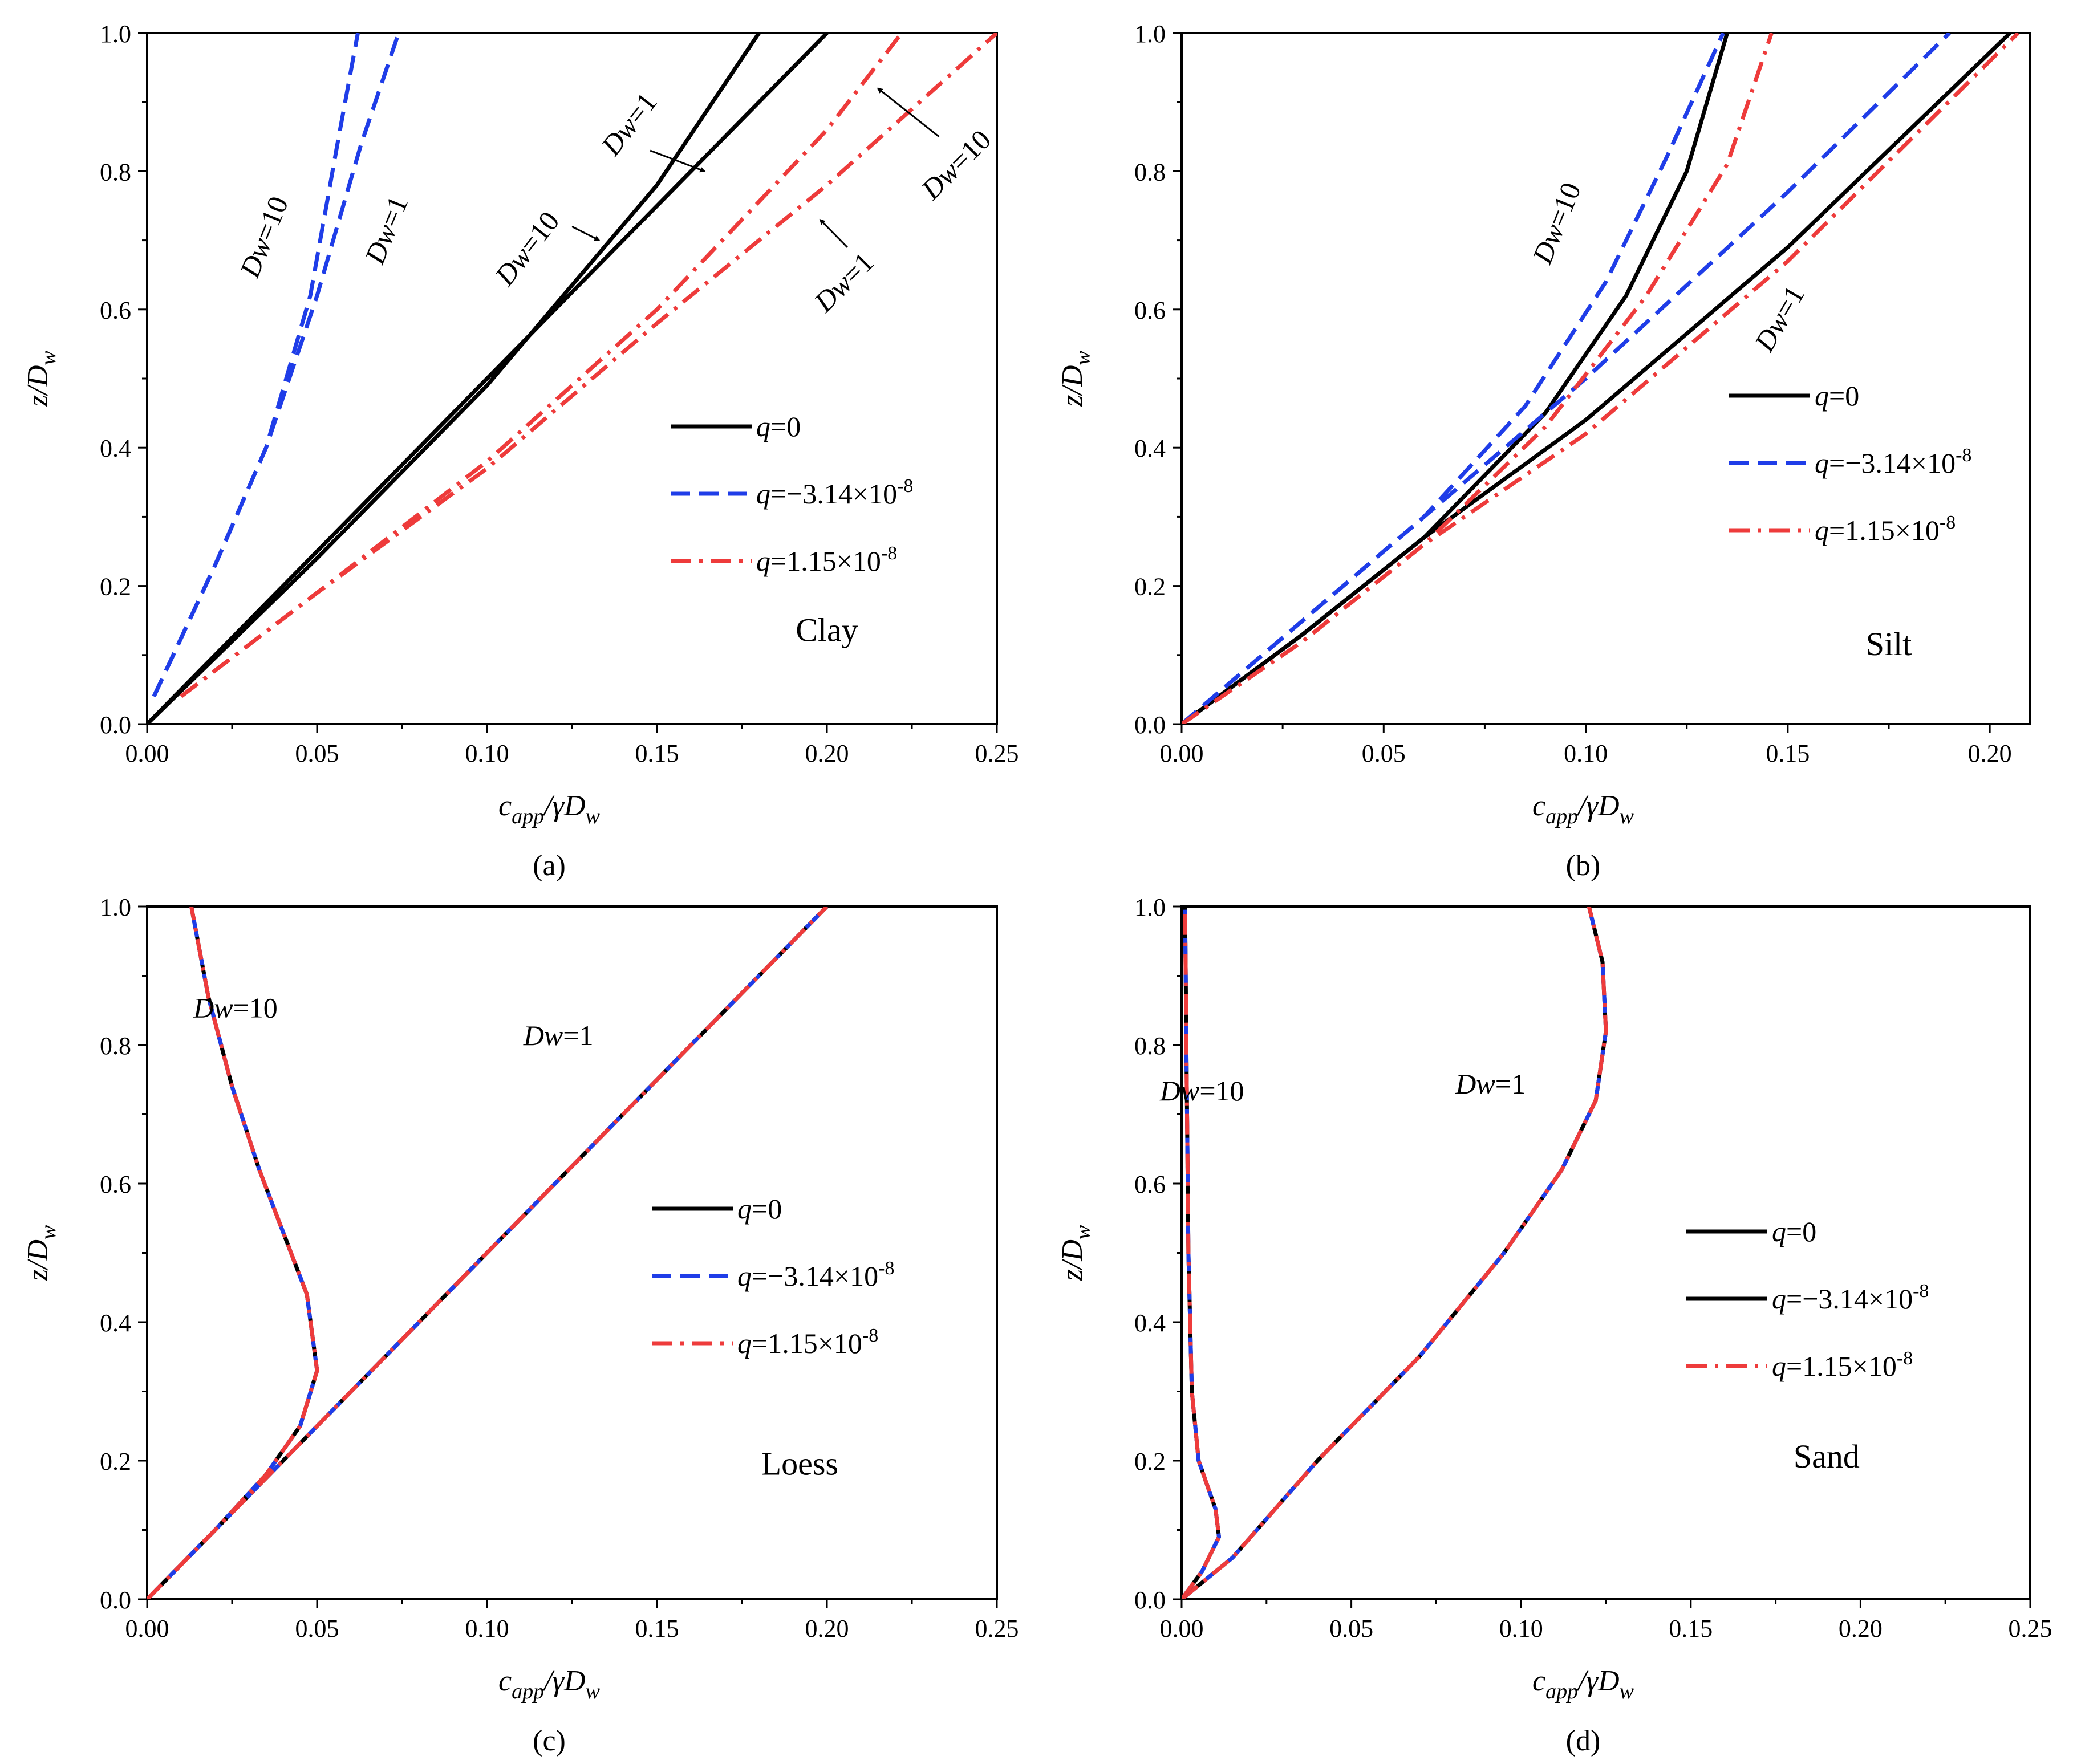 The height and width of the screenshot is (1764, 2073). I want to click on panel-caption: (d), so click(1583, 1741).